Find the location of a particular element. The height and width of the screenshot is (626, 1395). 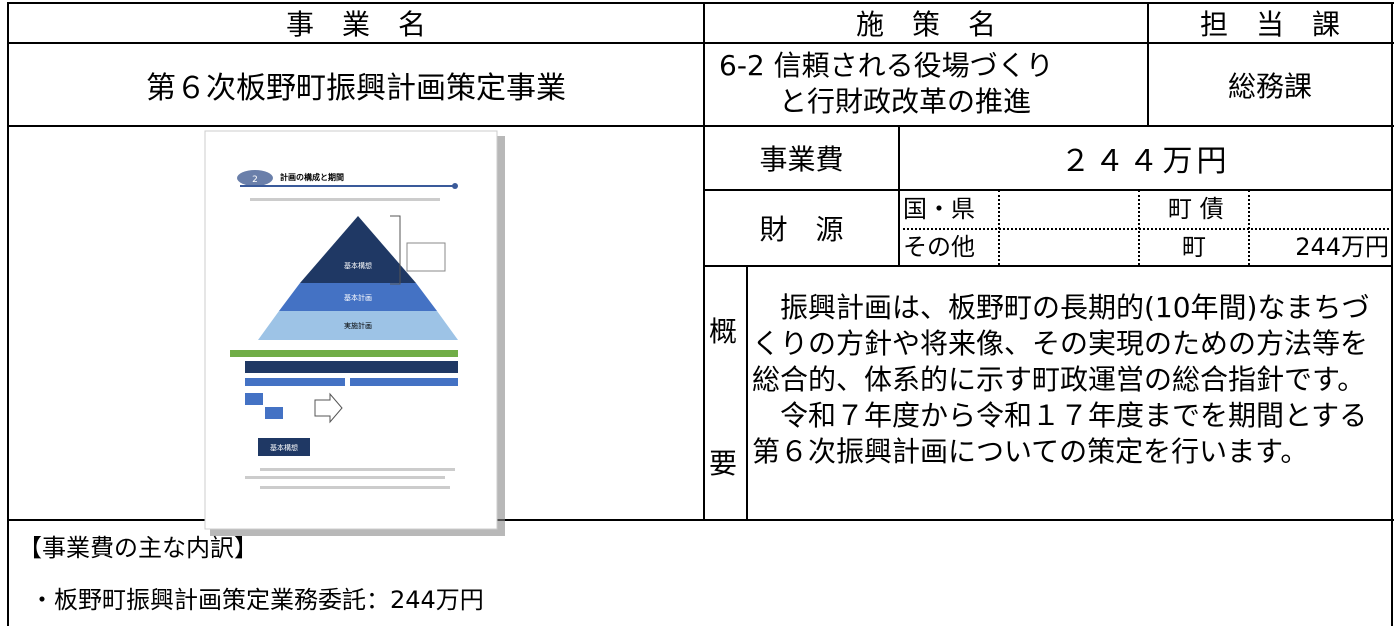

header: 施 策 名 is located at coordinates (925, 24).